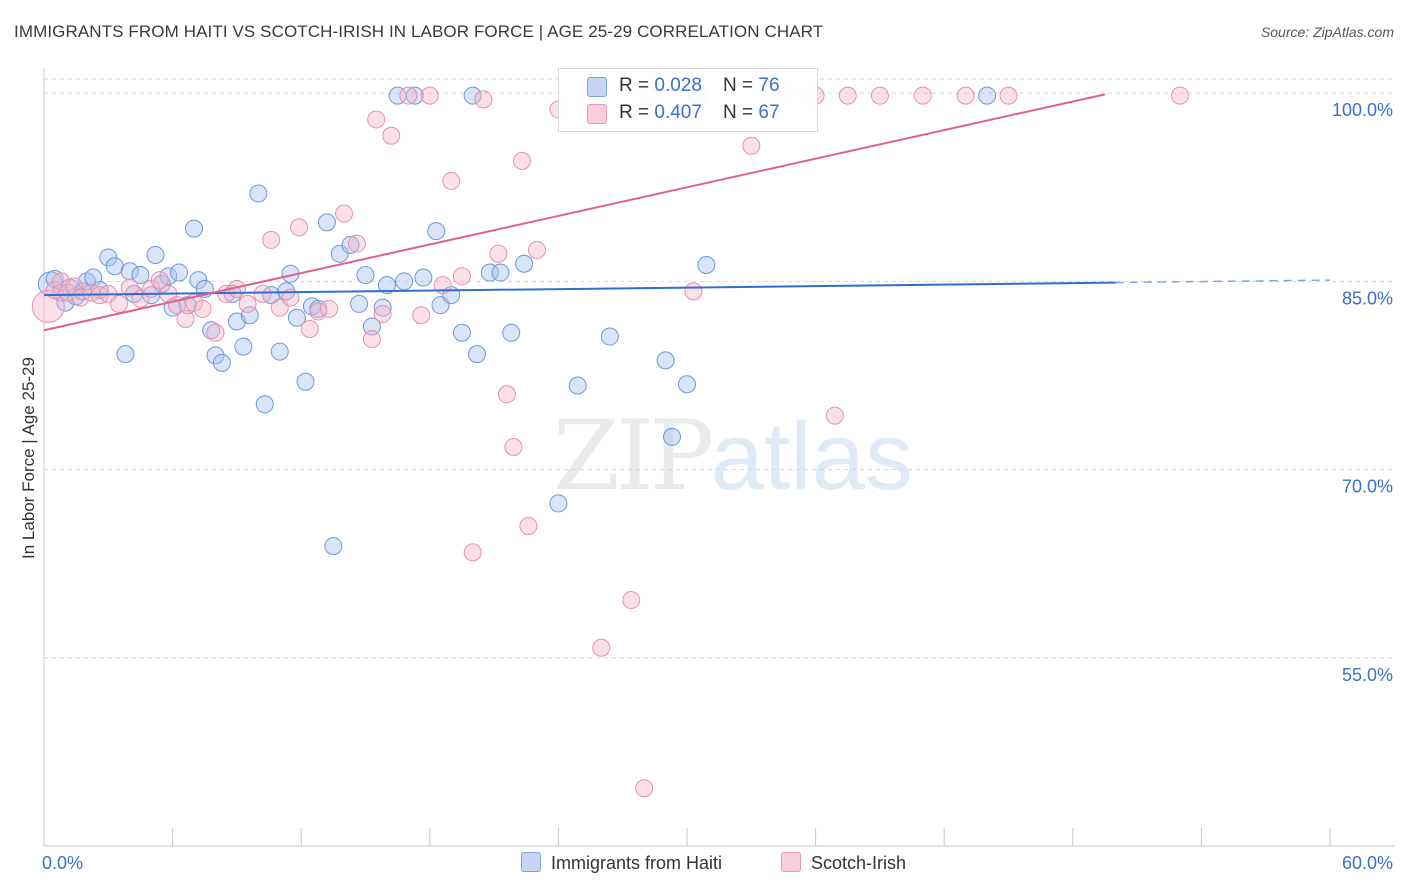 This screenshot has height=892, width=1406. I want to click on y-tick-label: 70.0%, so click(1367, 487).